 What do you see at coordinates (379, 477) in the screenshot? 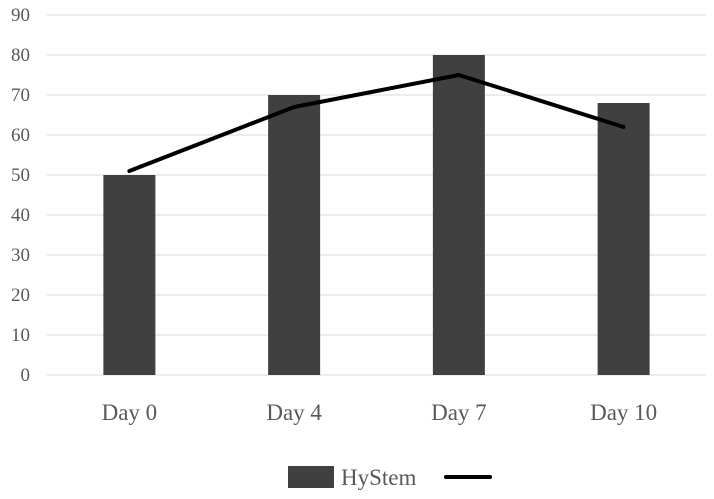
I see `legend-label: HyStem` at bounding box center [379, 477].